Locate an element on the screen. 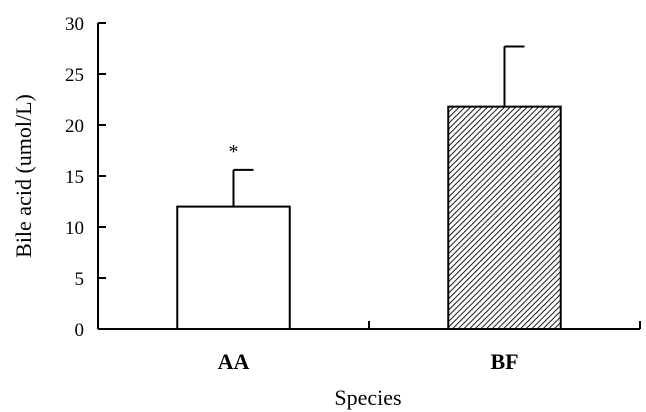  y-tick-label: 5 is located at coordinates (80, 279).